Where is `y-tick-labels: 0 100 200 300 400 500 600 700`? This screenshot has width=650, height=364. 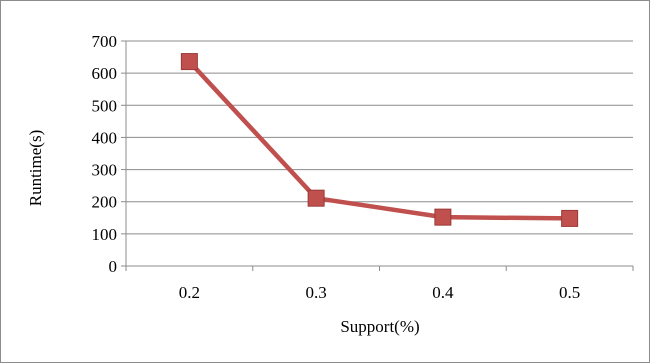 y-tick-labels: 0 100 200 300 400 500 600 700 is located at coordinates (105, 154).